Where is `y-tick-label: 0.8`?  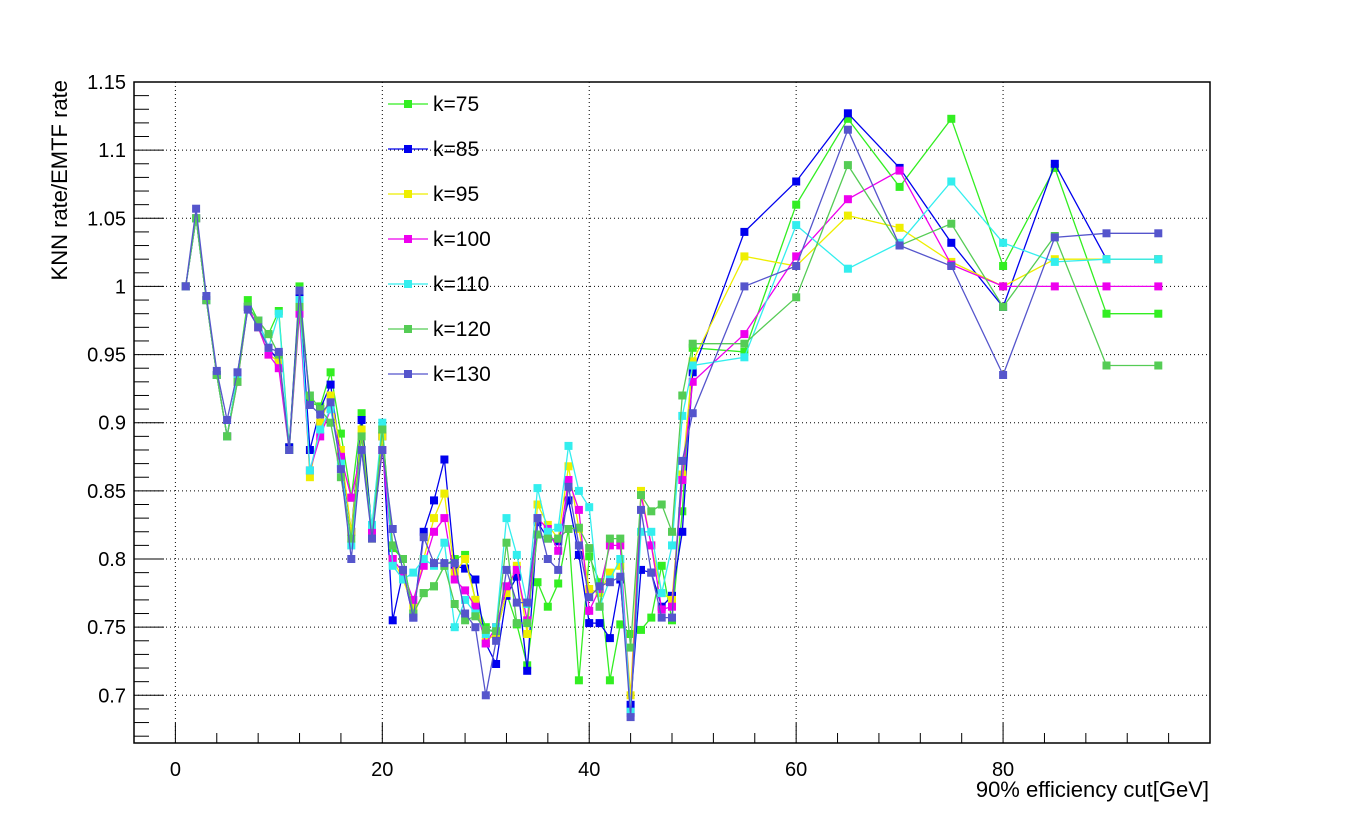 y-tick-label: 0.8 is located at coordinates (112, 560).